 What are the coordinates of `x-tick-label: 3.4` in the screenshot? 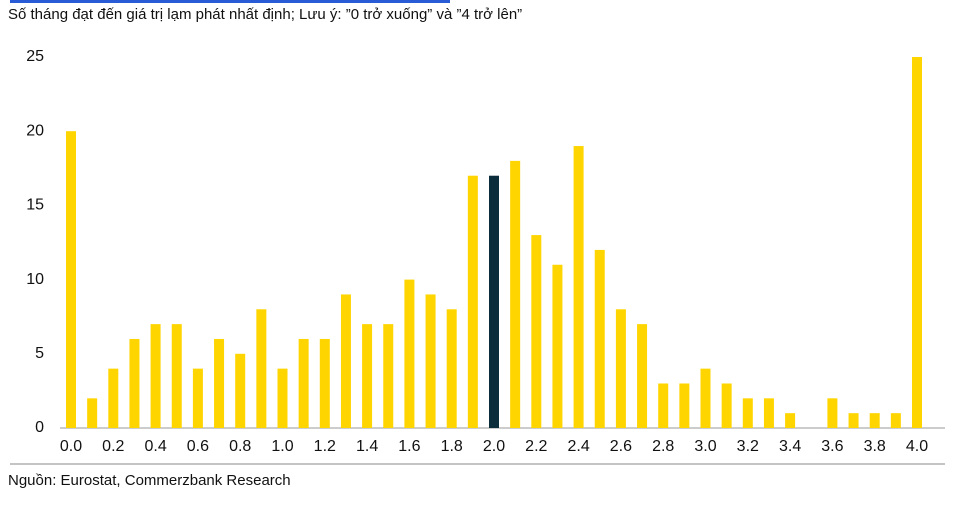 It's located at (790, 446).